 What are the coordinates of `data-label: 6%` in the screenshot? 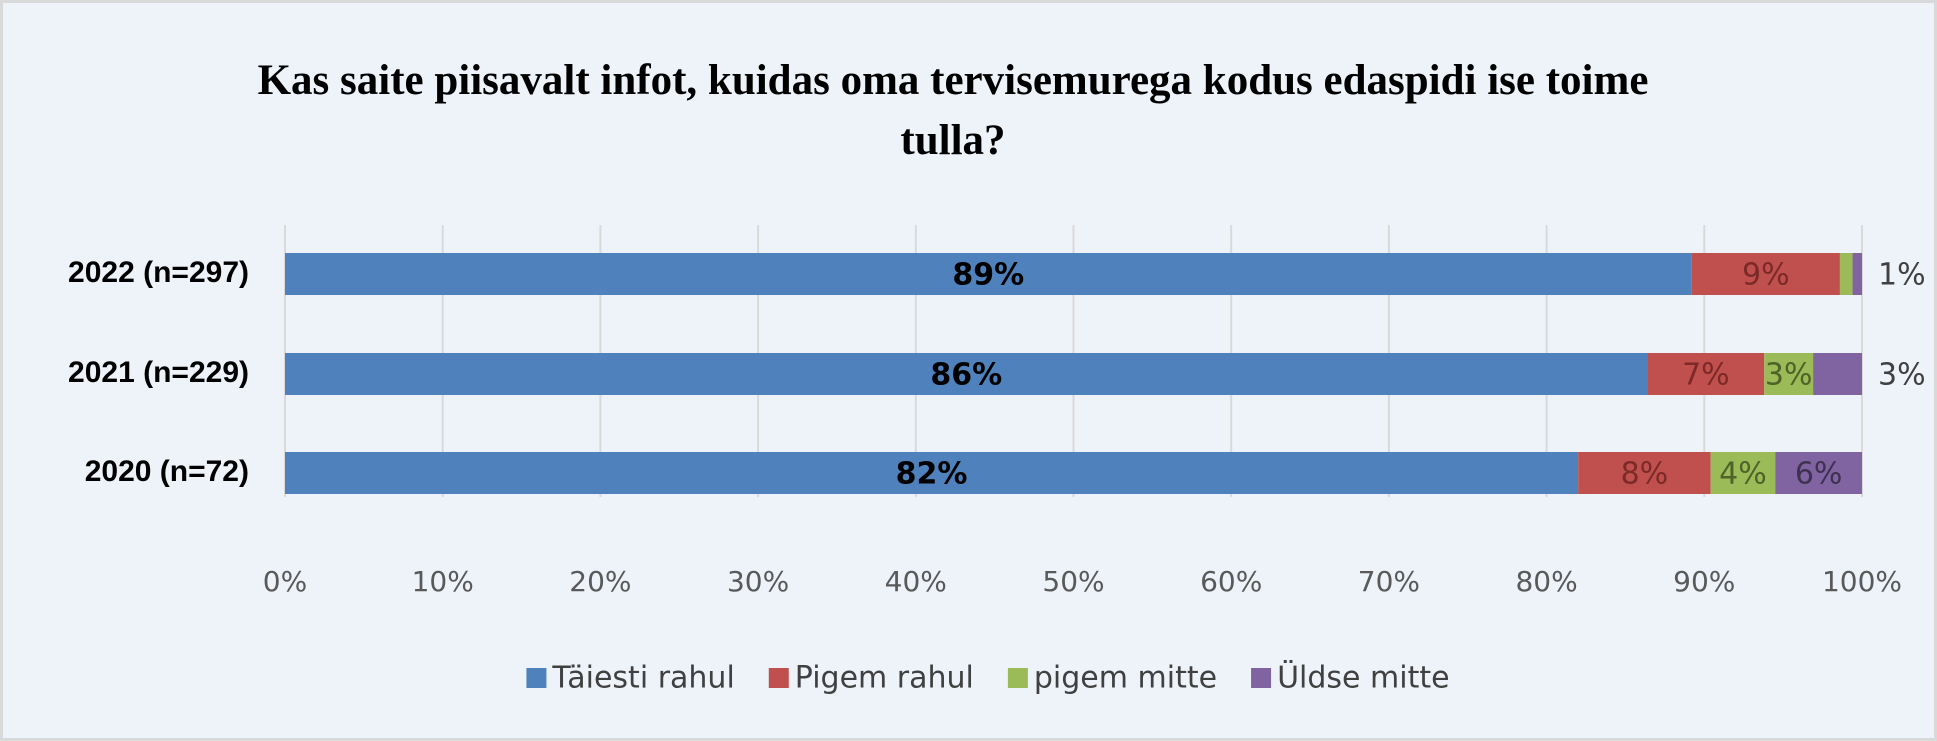 It's located at (1819, 474).